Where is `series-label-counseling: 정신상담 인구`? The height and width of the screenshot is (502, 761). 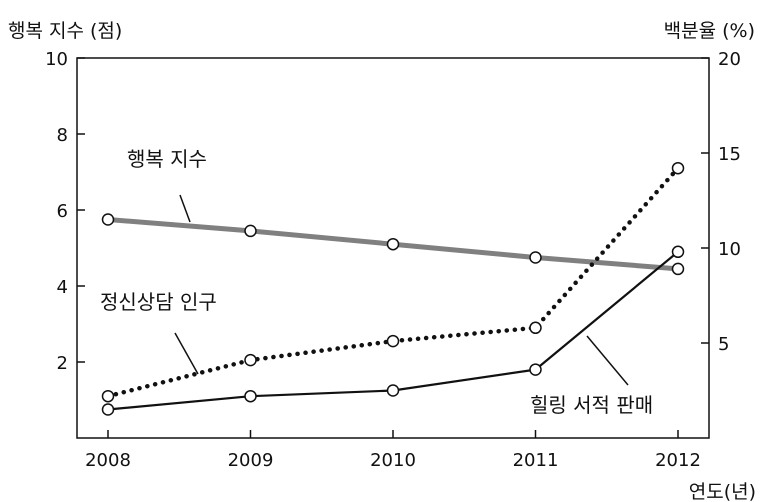
series-label-counseling: 정신상담 인구 is located at coordinates (158, 302).